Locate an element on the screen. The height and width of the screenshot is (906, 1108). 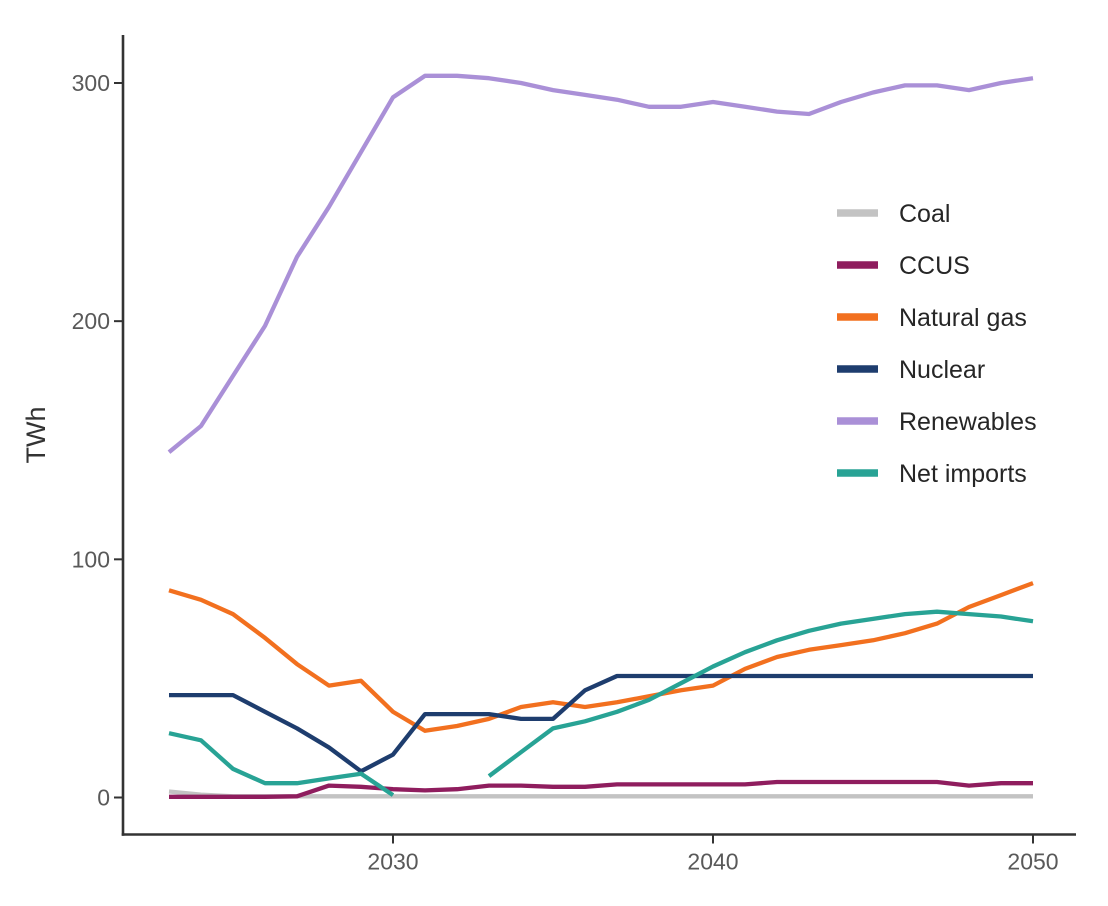
legend-label-net-imports: Net imports is located at coordinates (963, 474).